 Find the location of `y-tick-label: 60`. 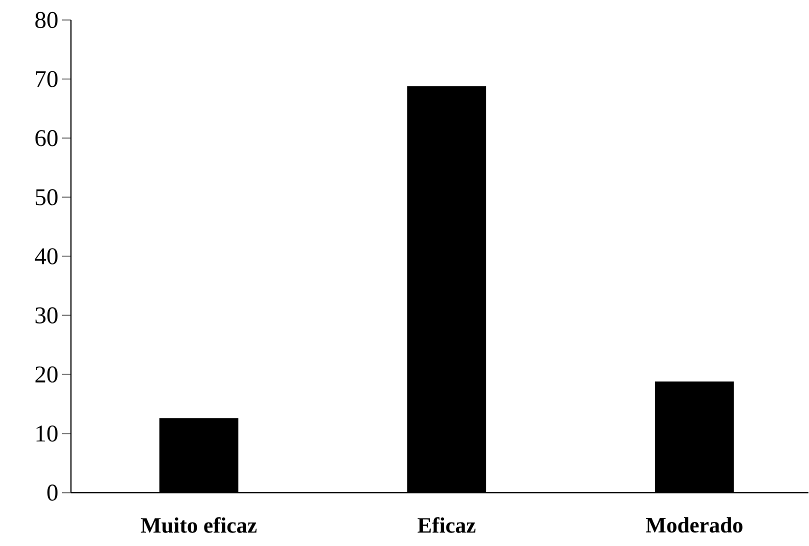

y-tick-label: 60 is located at coordinates (46, 138).